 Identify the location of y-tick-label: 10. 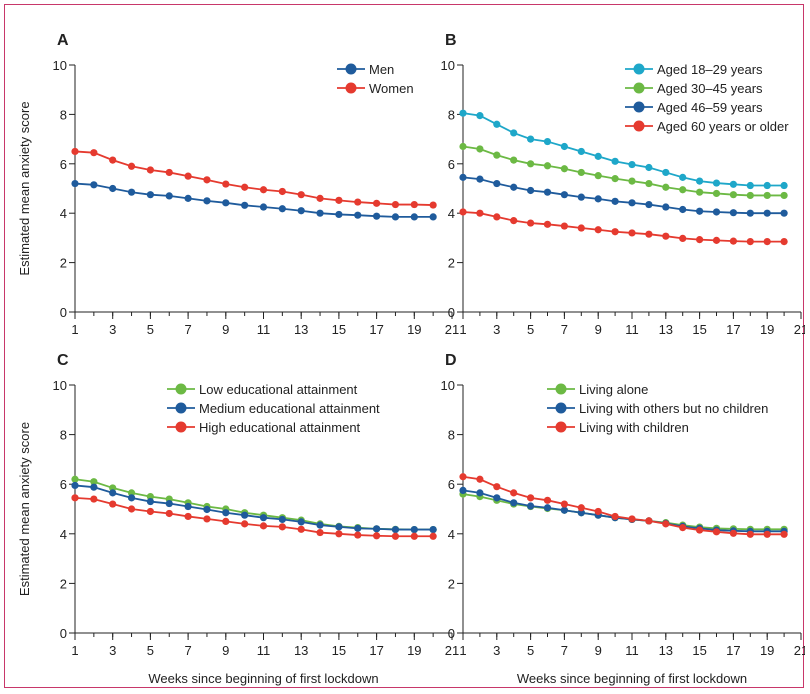
(448, 385).